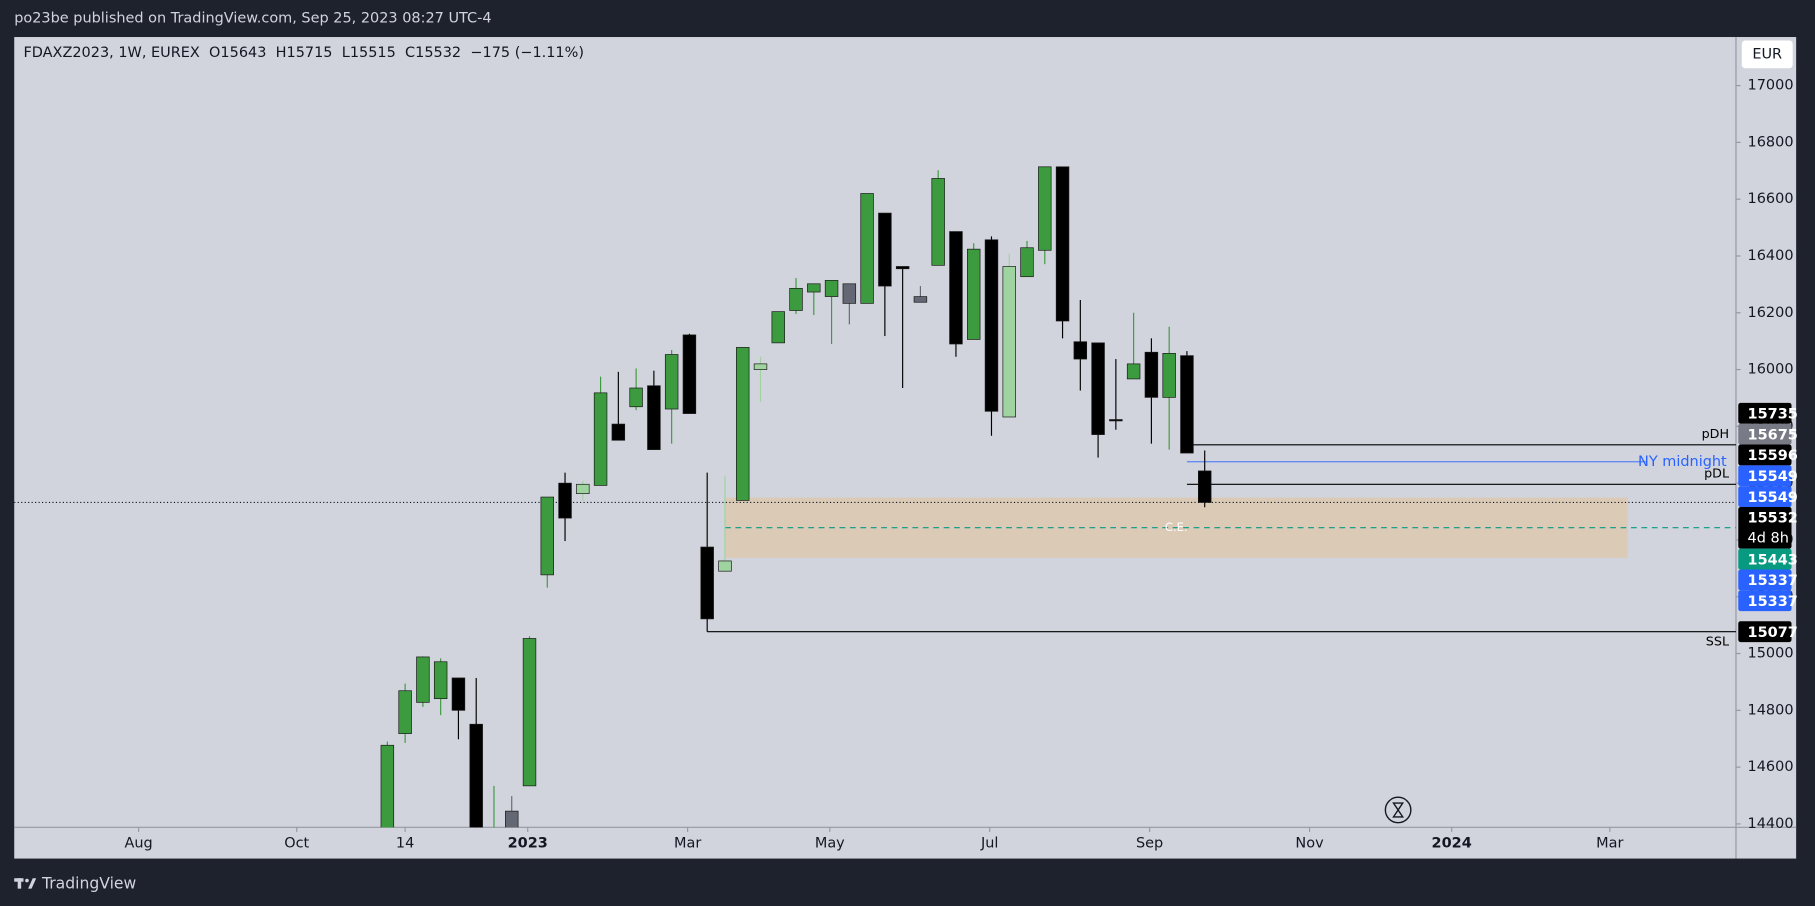 The width and height of the screenshot is (1815, 906). Describe the element at coordinates (989, 844) in the screenshot. I see `x-tick-label: Jul` at that location.